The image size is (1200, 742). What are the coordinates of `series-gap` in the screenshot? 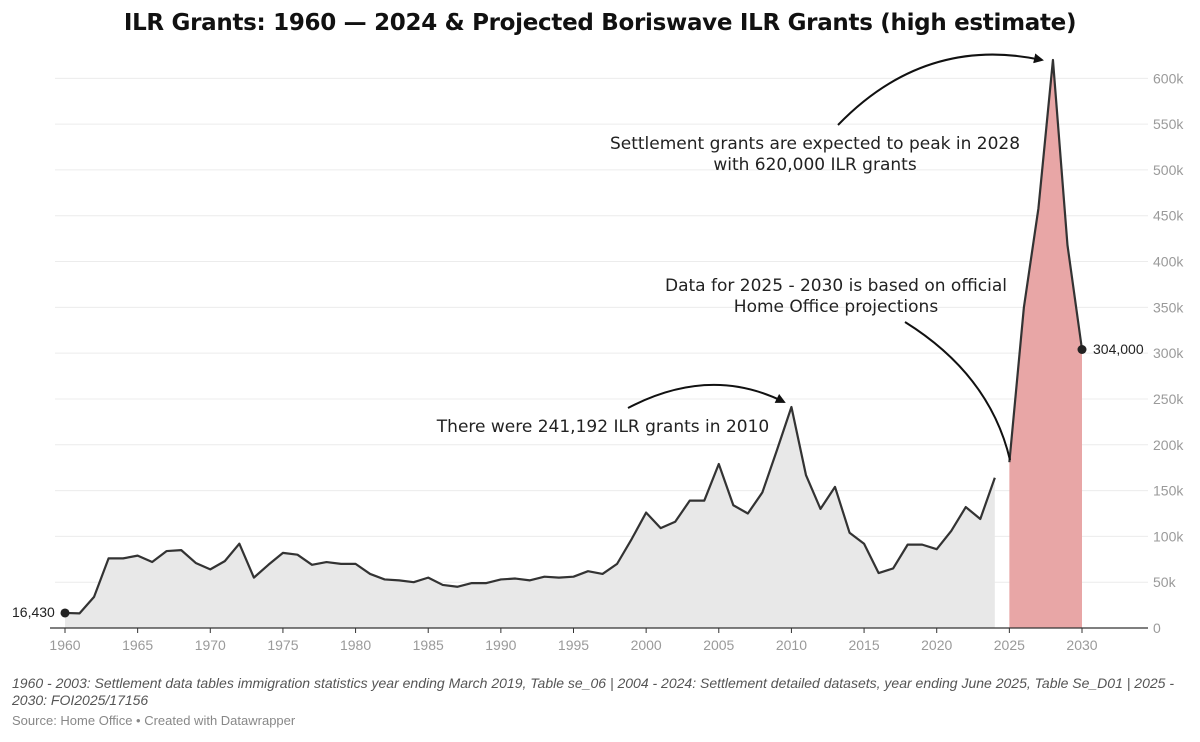 It's located at (1002, 470).